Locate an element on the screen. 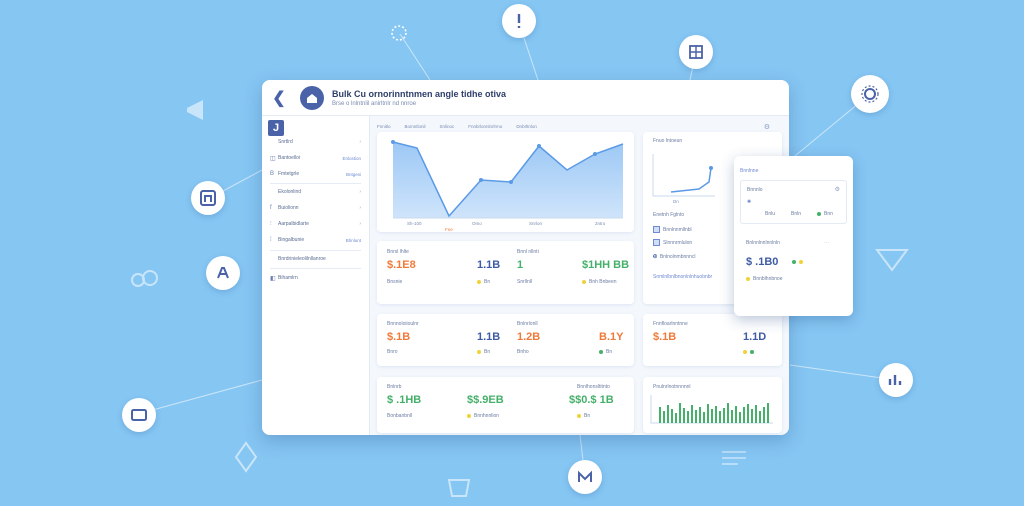  diamond-icon is located at coordinates (246, 457).